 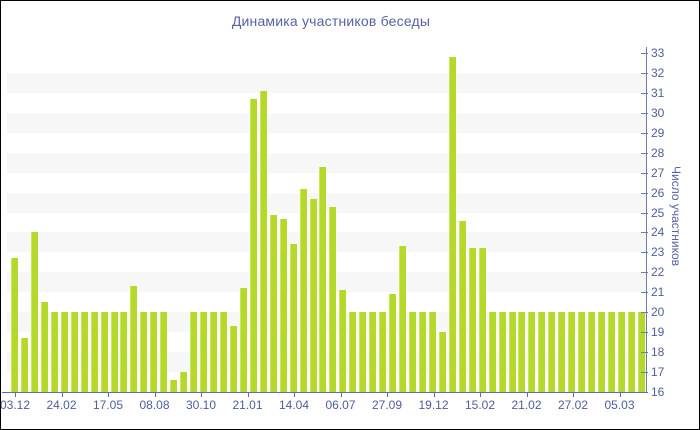 What do you see at coordinates (387, 405) in the screenshot?
I see `x-tick-label: 27.09` at bounding box center [387, 405].